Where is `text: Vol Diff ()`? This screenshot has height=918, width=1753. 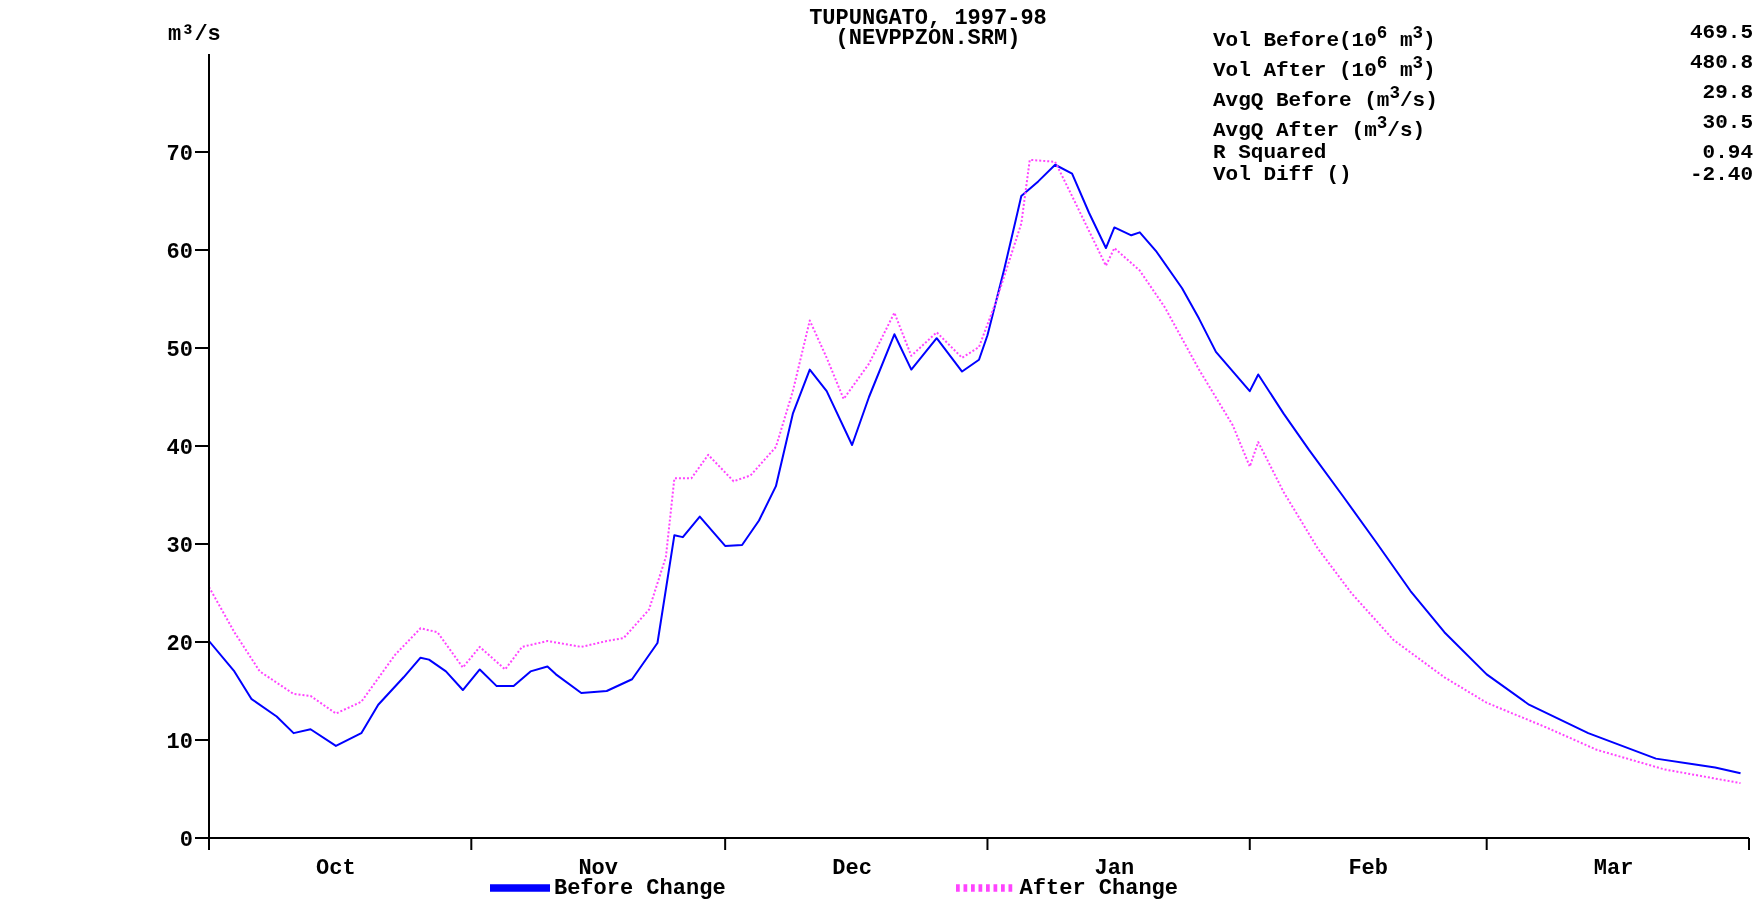
text: Vol Diff () is located at coordinates (1282, 174).